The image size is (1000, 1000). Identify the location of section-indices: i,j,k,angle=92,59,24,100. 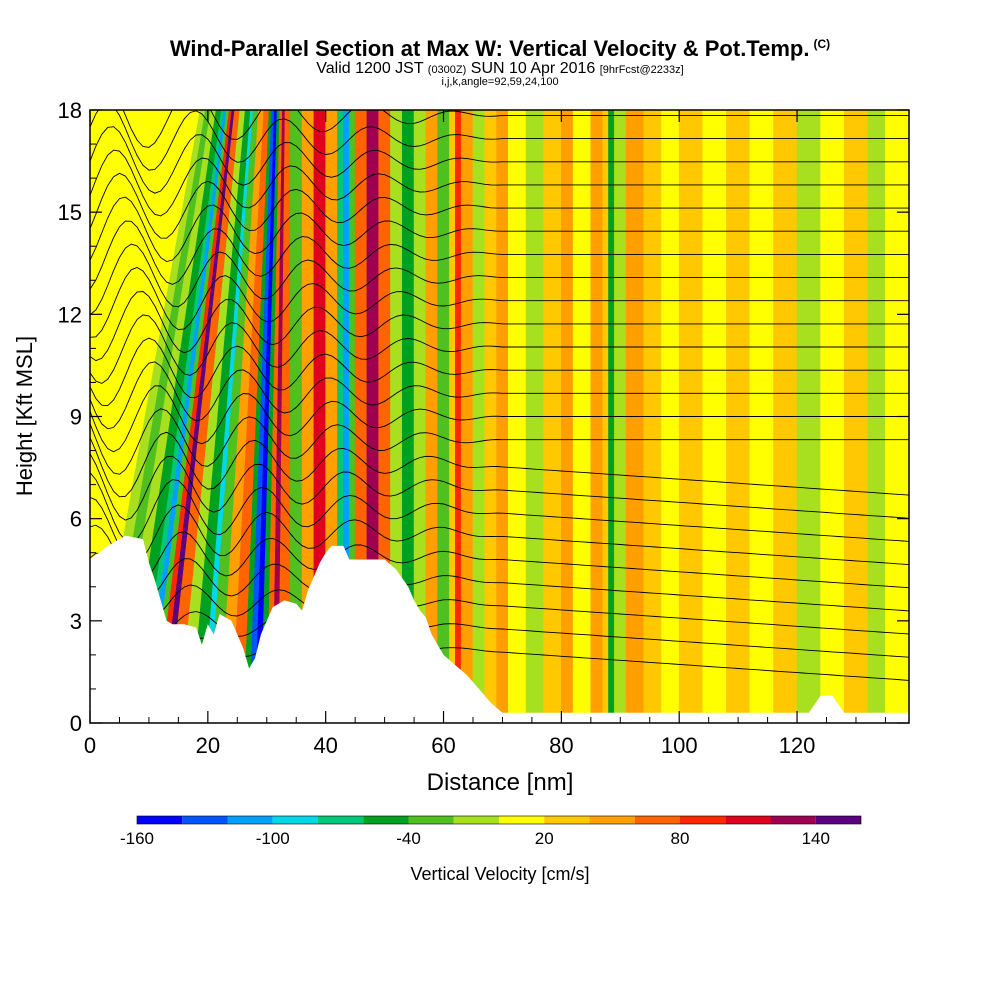
(500, 82).